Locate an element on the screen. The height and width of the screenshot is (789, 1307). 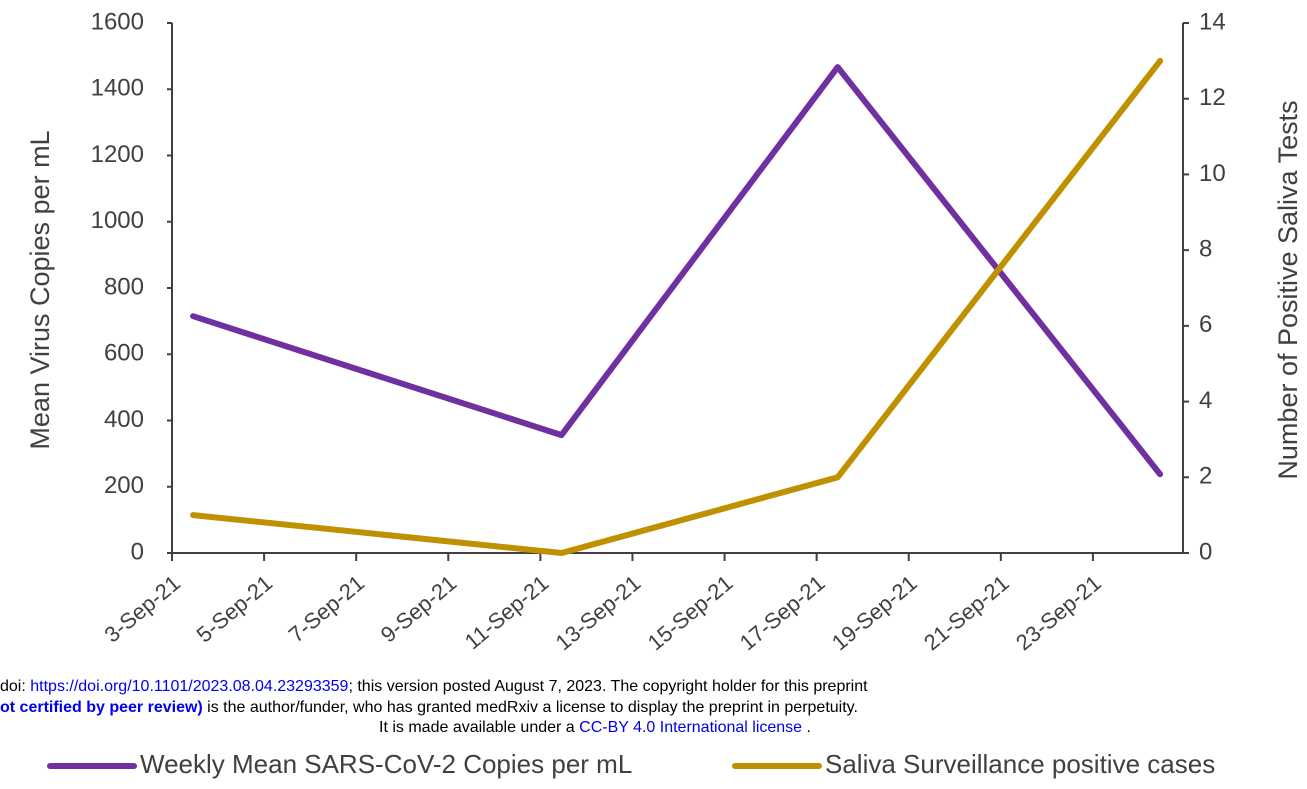
x-tick-label: 21-Sep-21 is located at coordinates (966, 612).